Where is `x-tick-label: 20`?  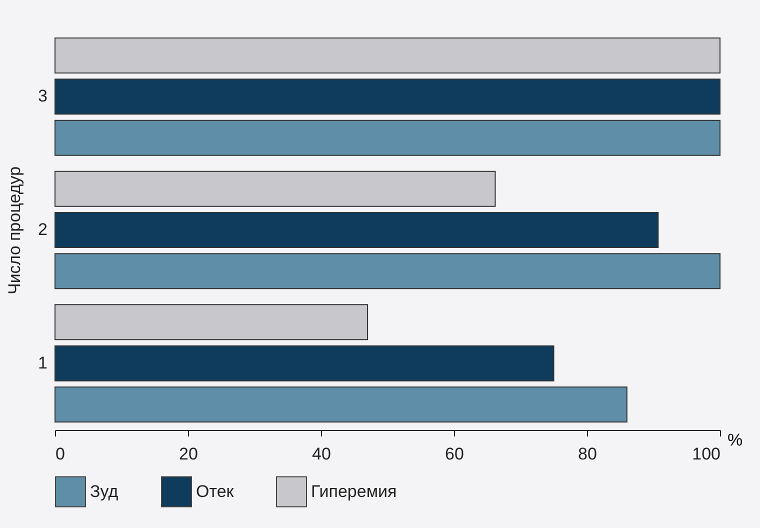 x-tick-label: 20 is located at coordinates (188, 454).